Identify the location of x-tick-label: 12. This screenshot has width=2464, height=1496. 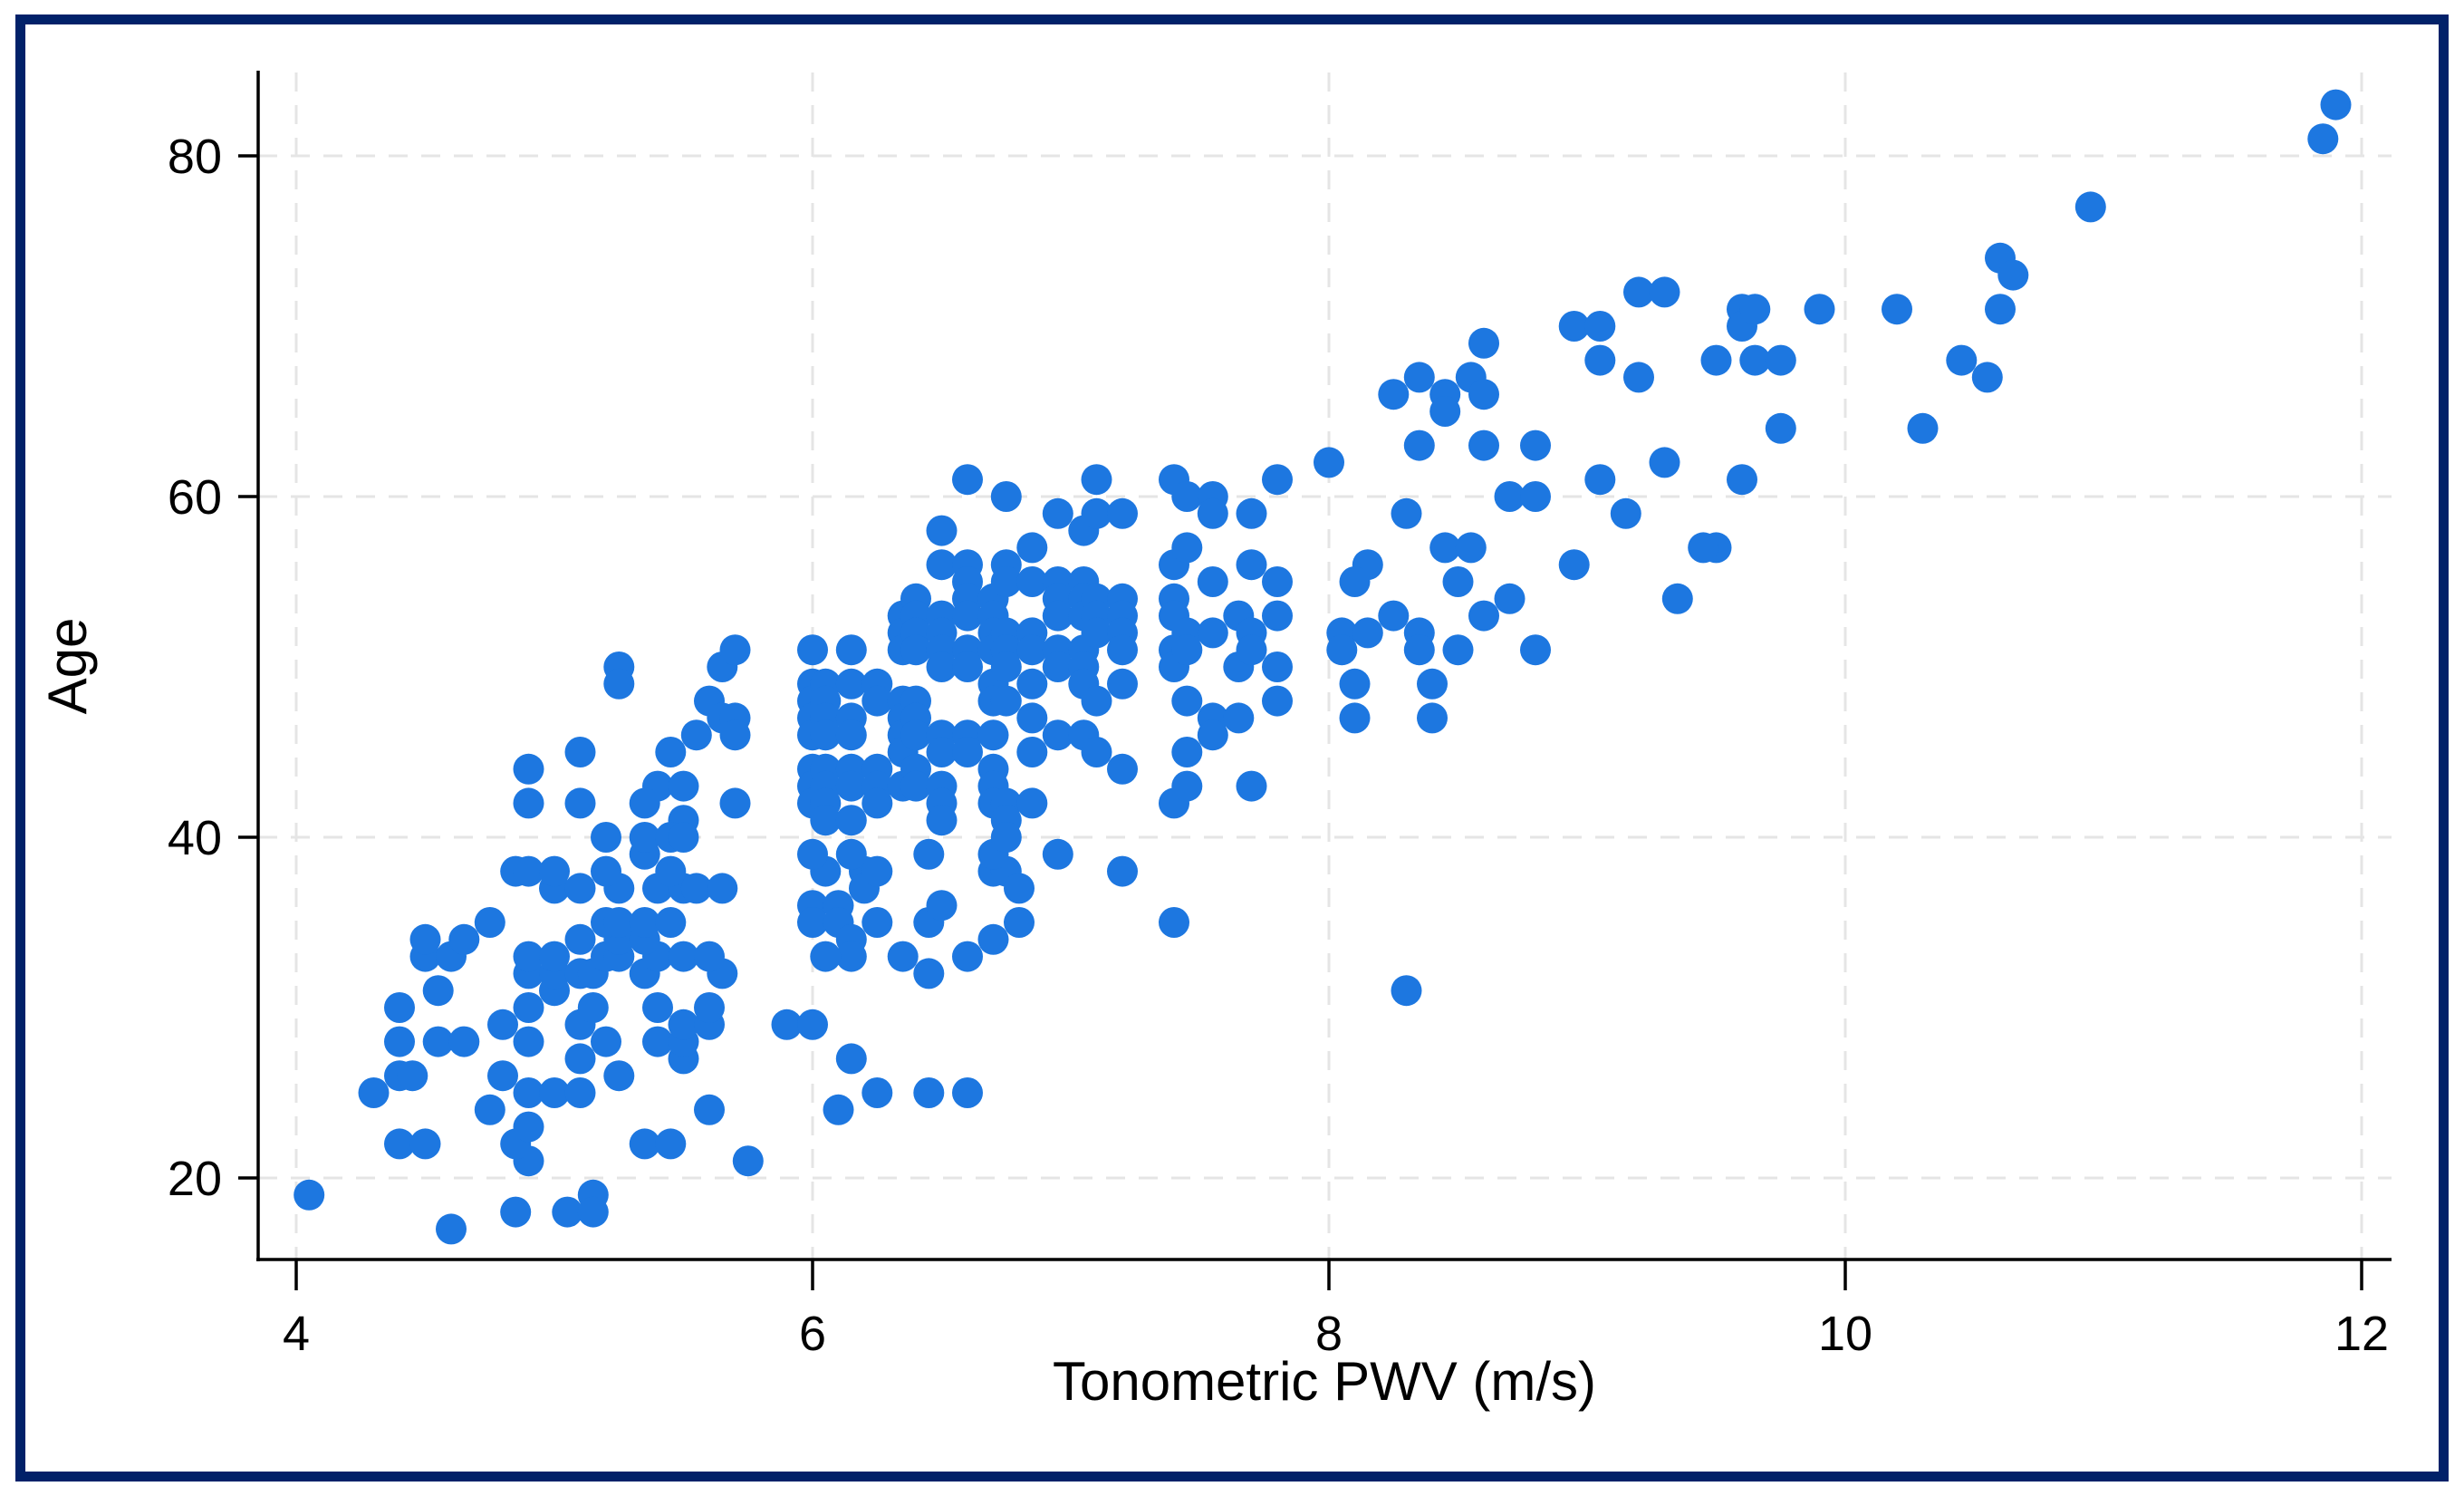
(2361, 1334).